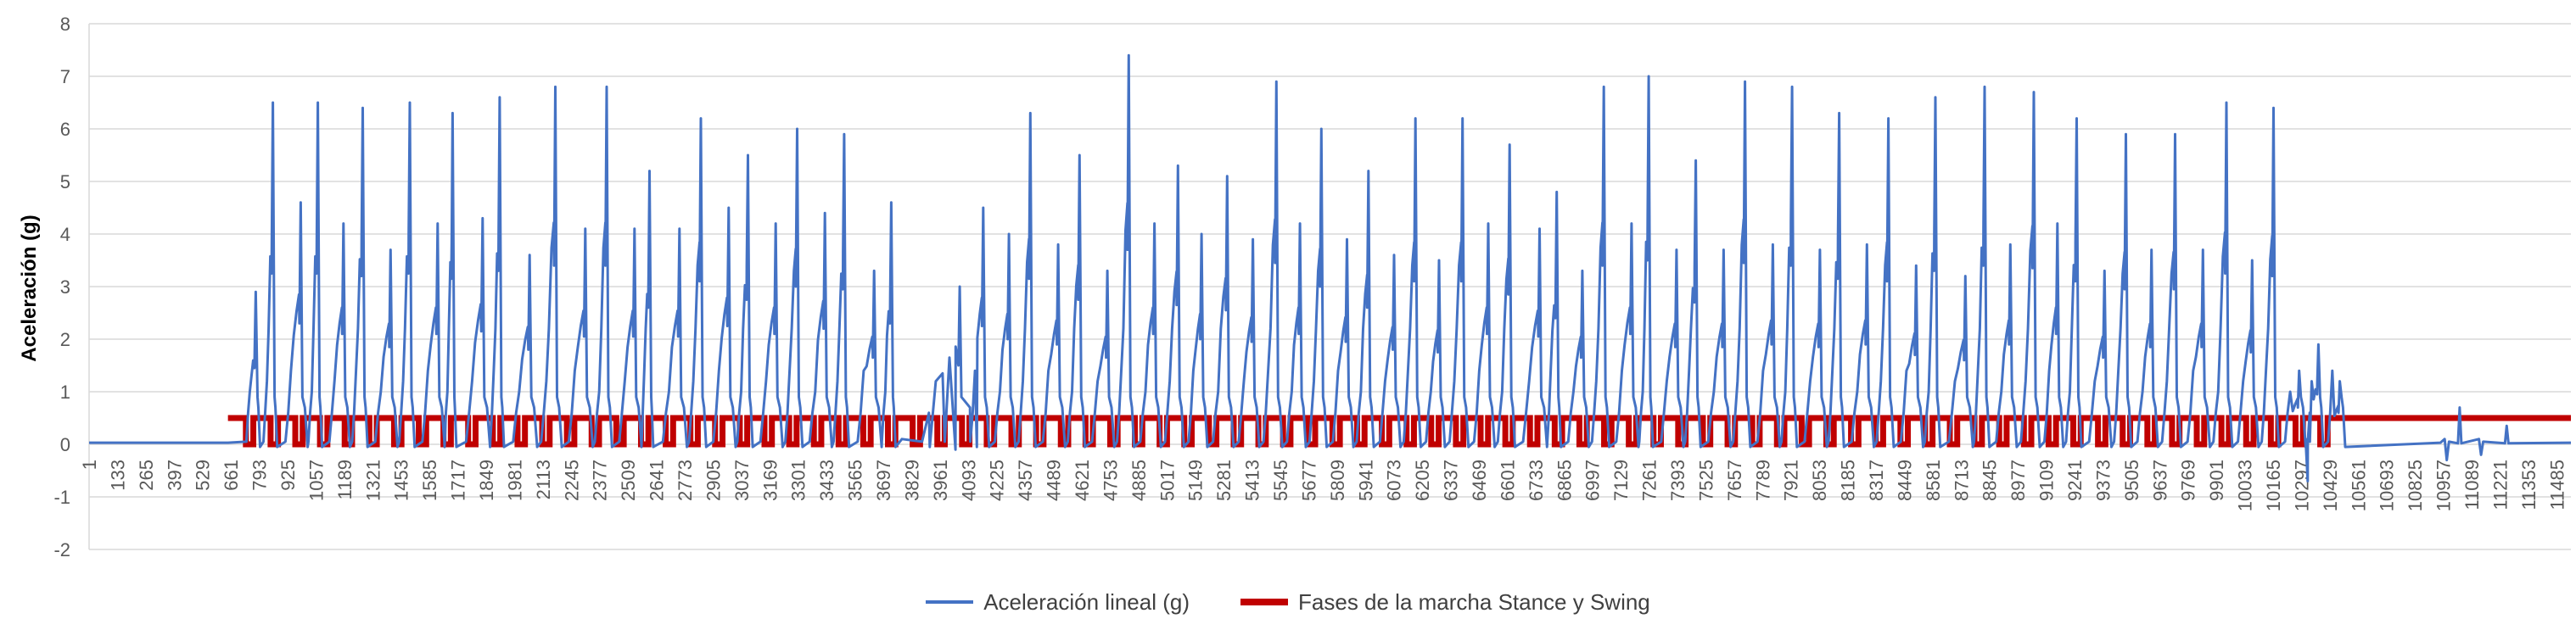 The height and width of the screenshot is (630, 2576). Describe the element at coordinates (65, 287) in the screenshot. I see `y-tick-label: 3` at that location.